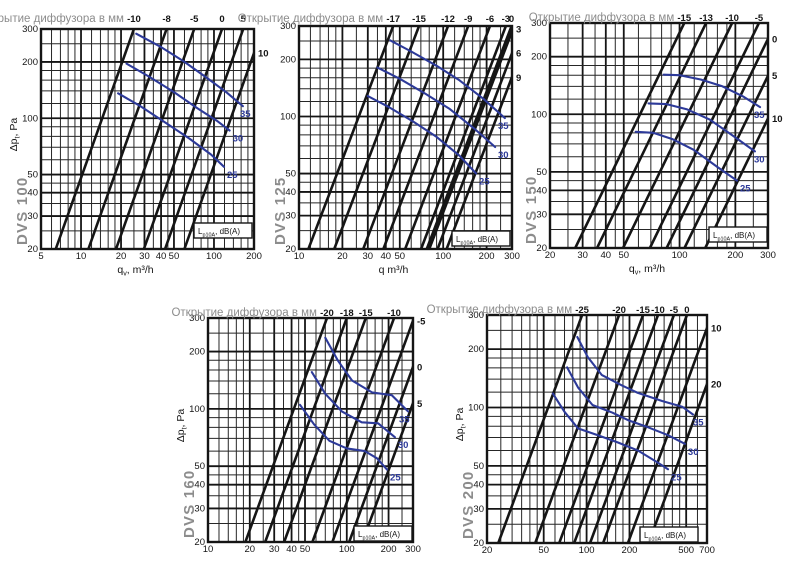  I want to click on svg-text: 6, so click(518, 54).